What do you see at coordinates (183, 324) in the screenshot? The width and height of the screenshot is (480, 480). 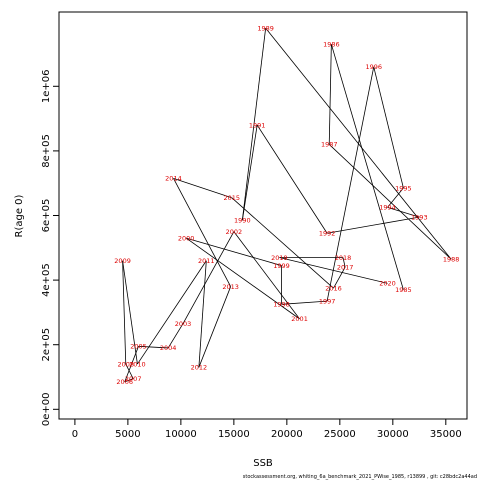 I see `point-label: 2003` at bounding box center [183, 324].